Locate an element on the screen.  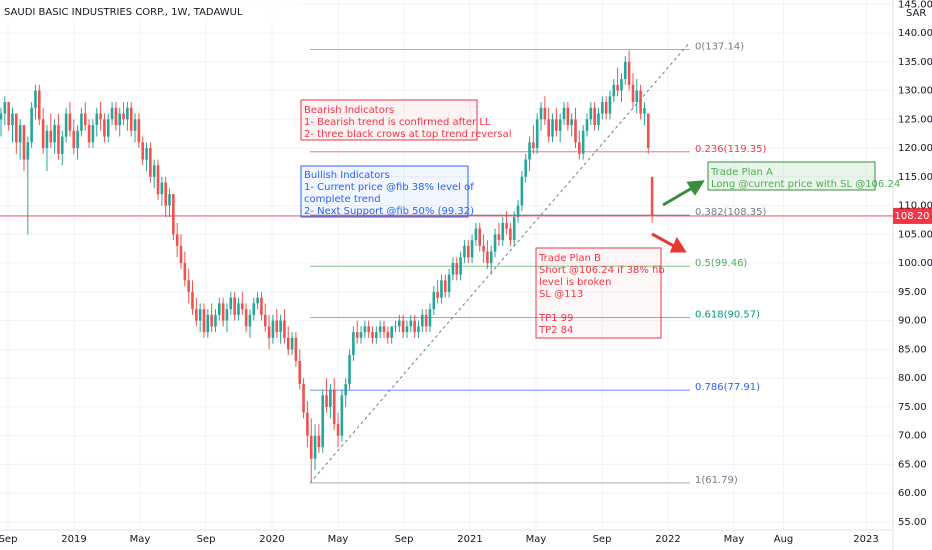
fib-label: 1(61.79) is located at coordinates (716, 480).